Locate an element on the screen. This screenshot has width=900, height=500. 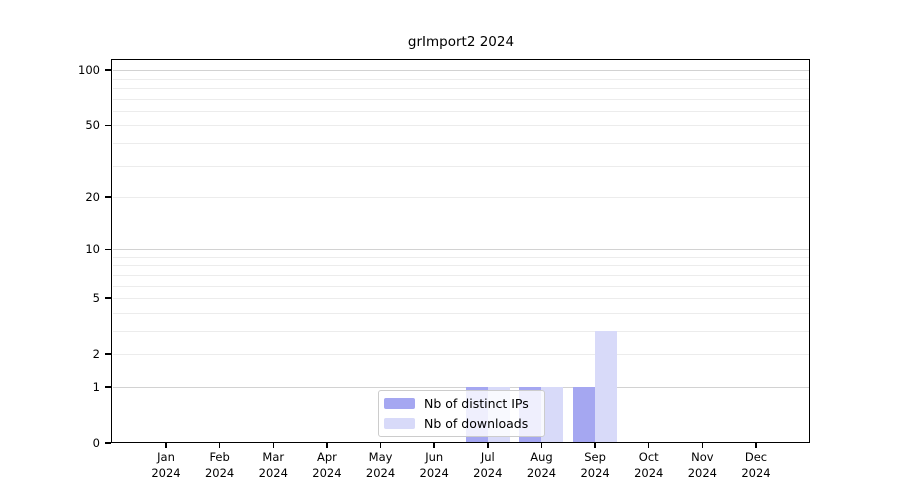
legend-item-downloads: Nb of downloads is located at coordinates (461, 424).